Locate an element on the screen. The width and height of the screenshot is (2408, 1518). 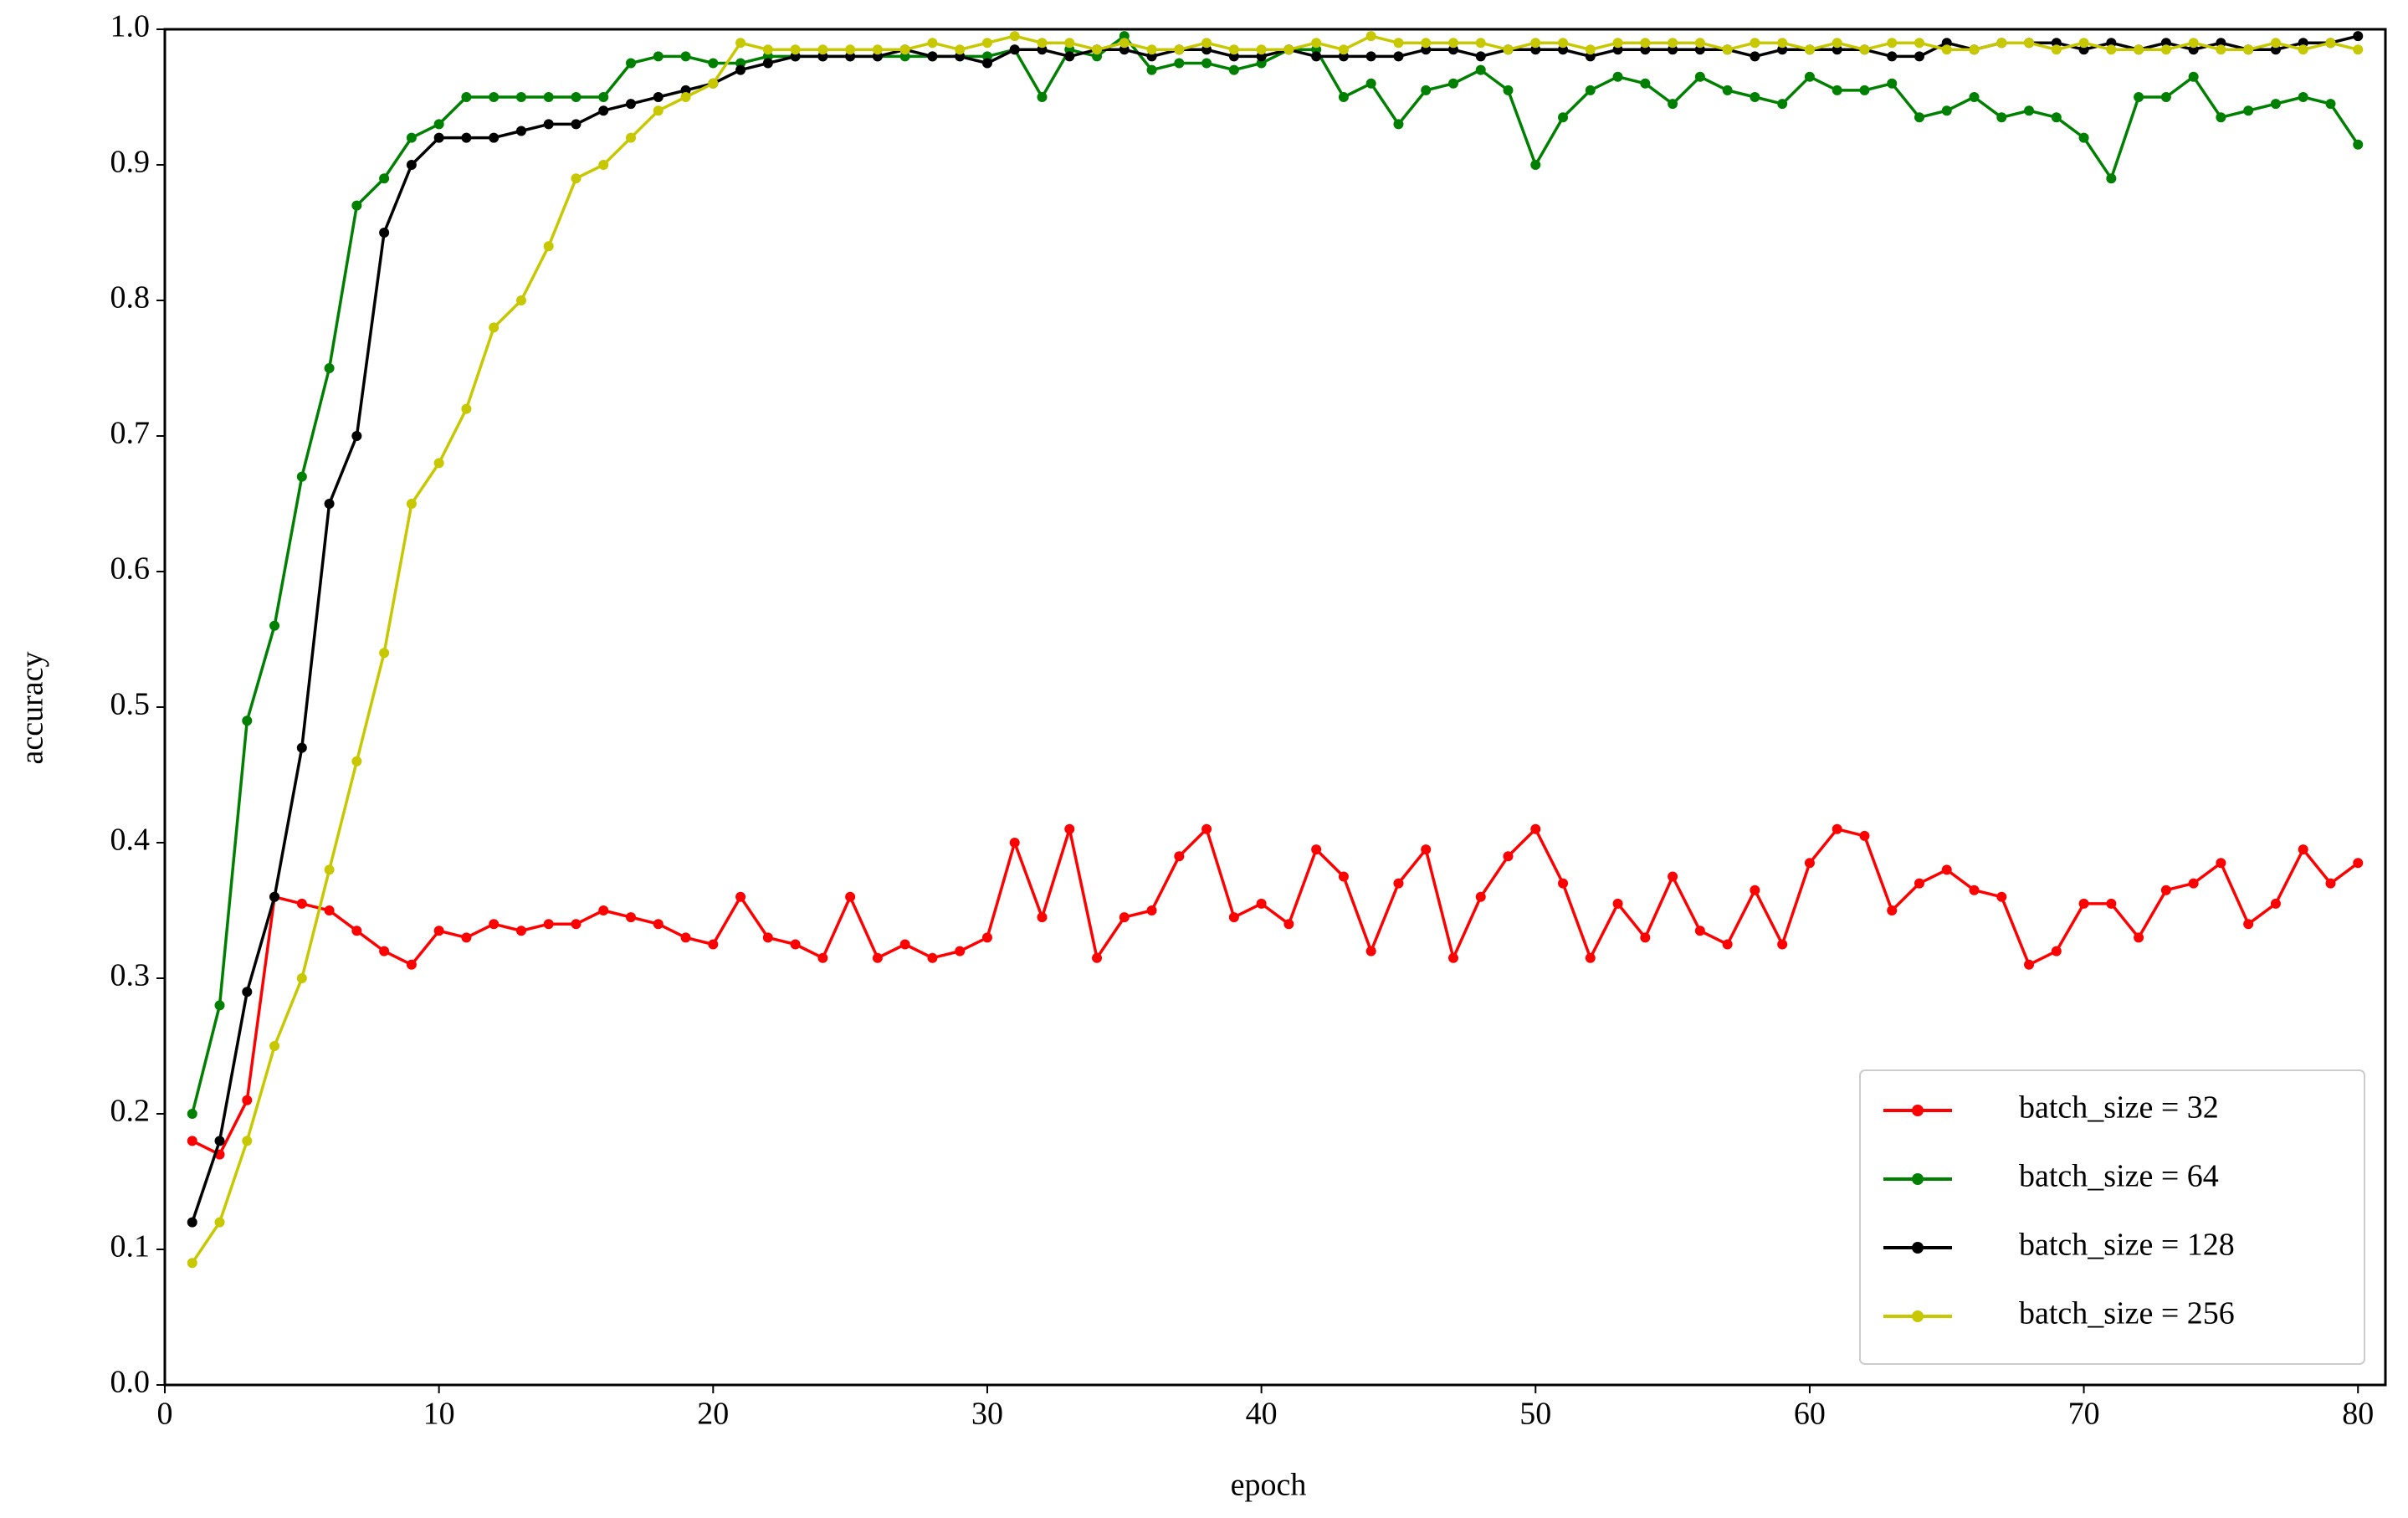
x-tick-label: 10 is located at coordinates (439, 1414).